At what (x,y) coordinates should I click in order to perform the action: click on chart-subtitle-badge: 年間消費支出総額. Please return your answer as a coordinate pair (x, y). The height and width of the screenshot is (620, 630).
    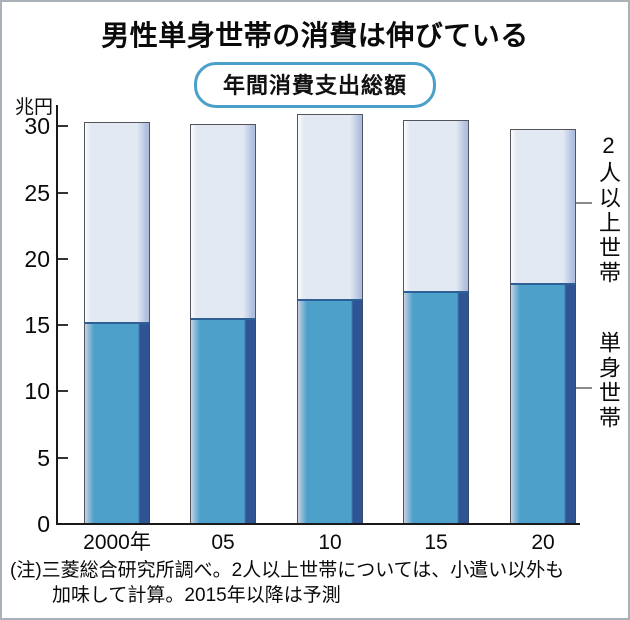
    Looking at the image, I should click on (315, 85).